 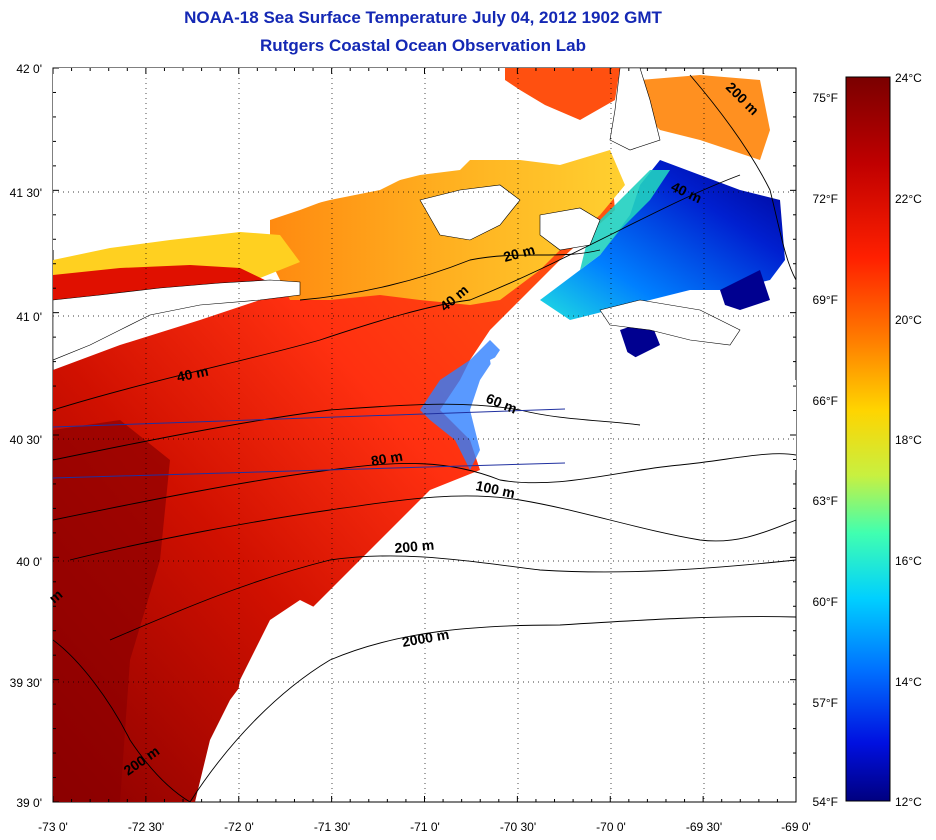 What do you see at coordinates (423, 45) in the screenshot?
I see `map-subtitle: Rutgers Coastal Ocean Observation Lab` at bounding box center [423, 45].